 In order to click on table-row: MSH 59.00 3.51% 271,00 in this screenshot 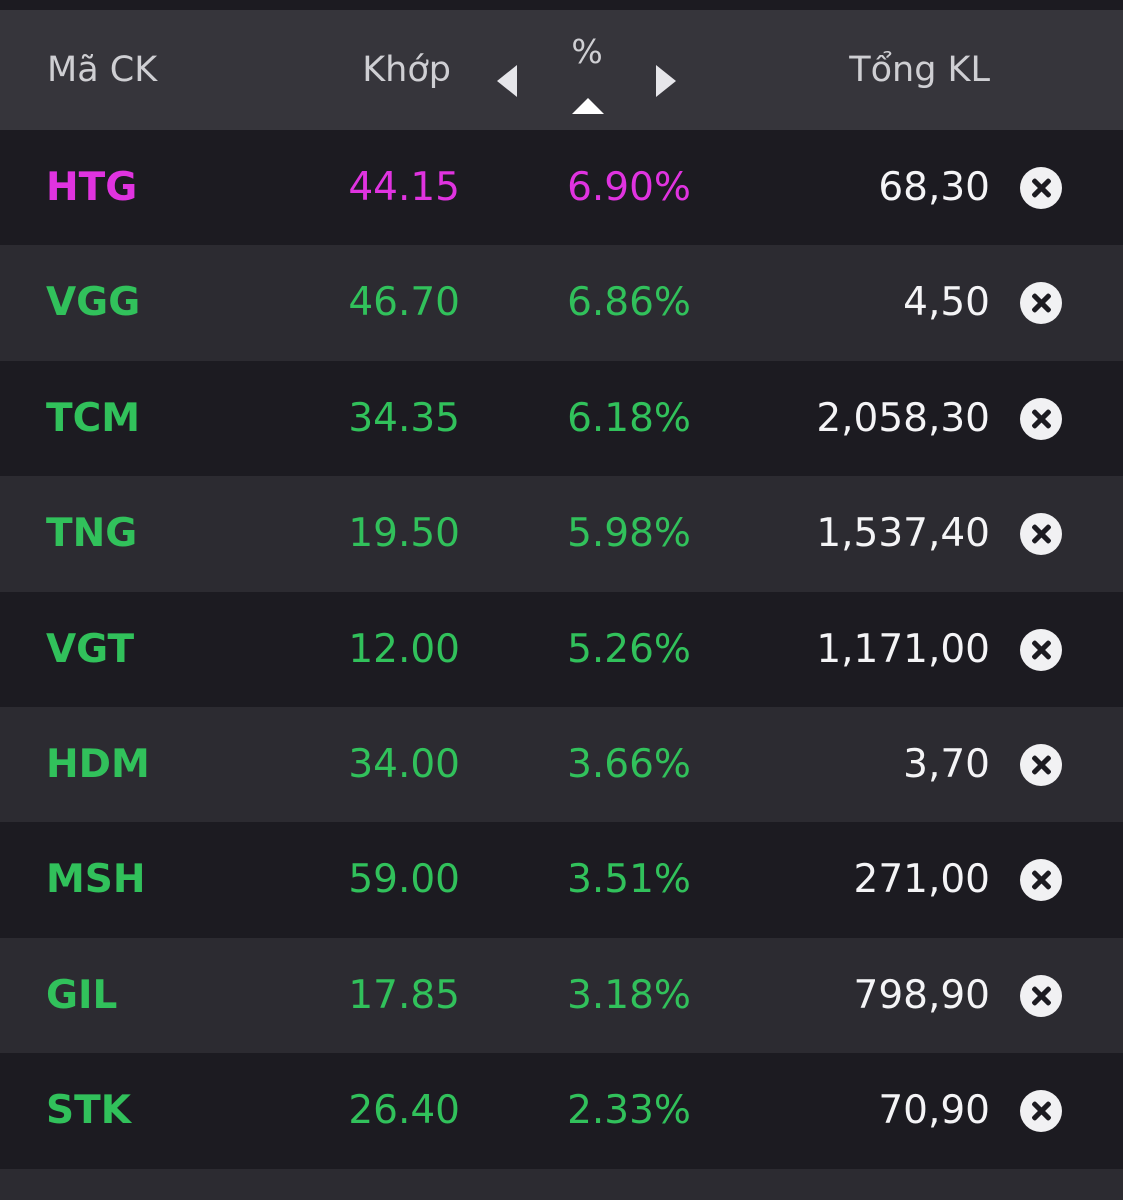, I will do `click(561, 880)`.